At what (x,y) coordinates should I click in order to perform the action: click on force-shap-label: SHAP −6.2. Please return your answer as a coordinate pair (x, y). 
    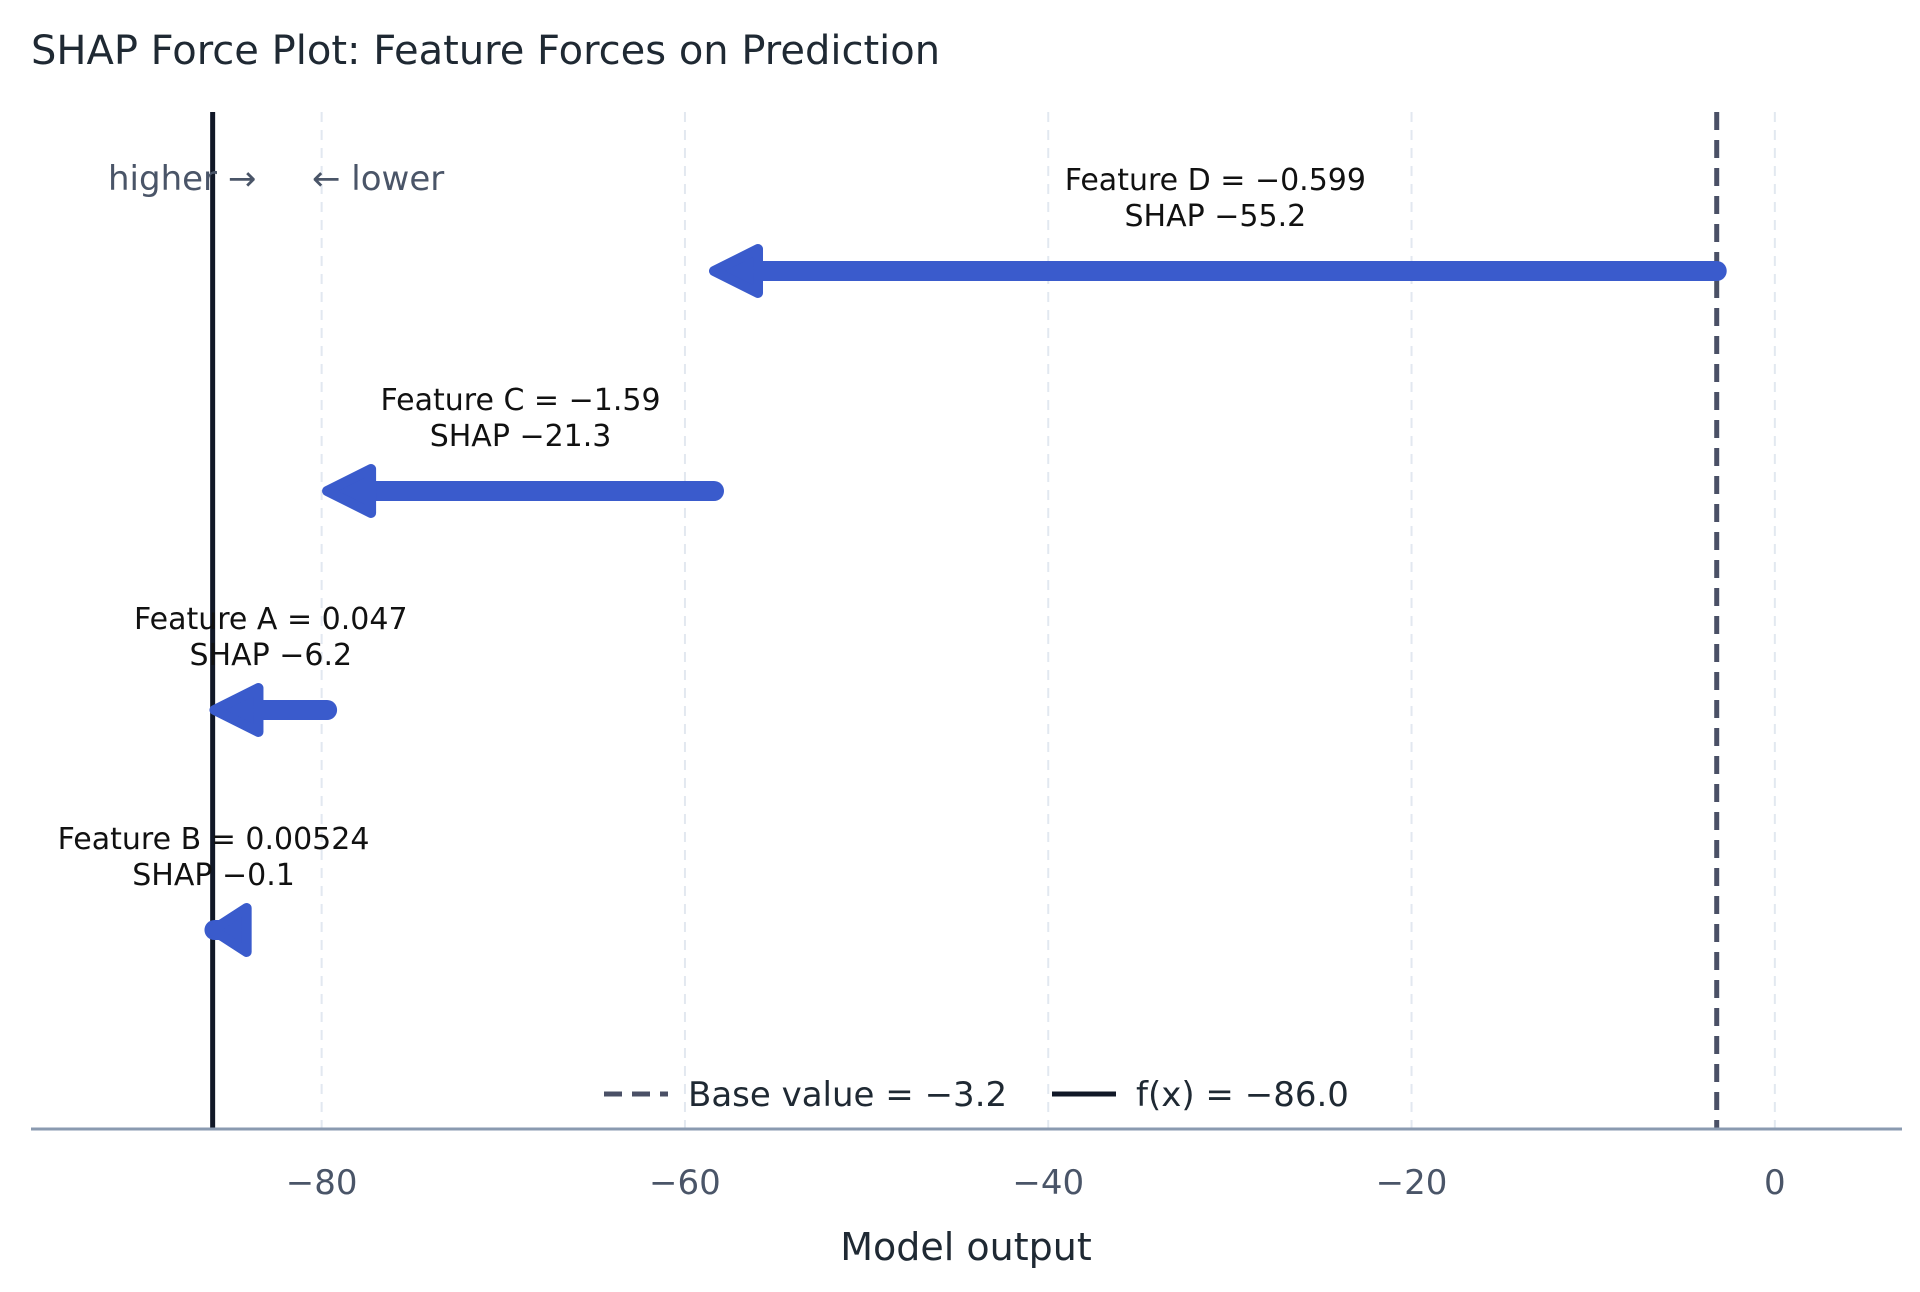
    Looking at the image, I should click on (270, 655).